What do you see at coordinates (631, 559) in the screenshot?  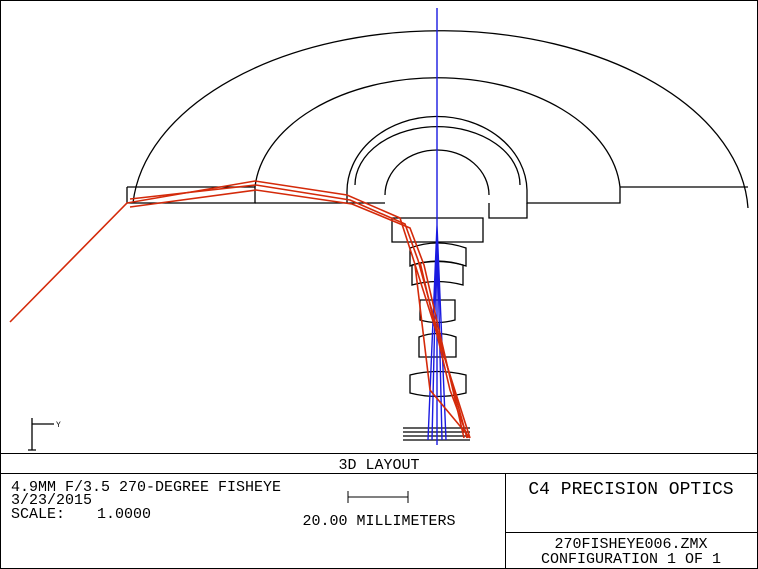 I see `configuration: CONFIGURATION 1 OF 1` at bounding box center [631, 559].